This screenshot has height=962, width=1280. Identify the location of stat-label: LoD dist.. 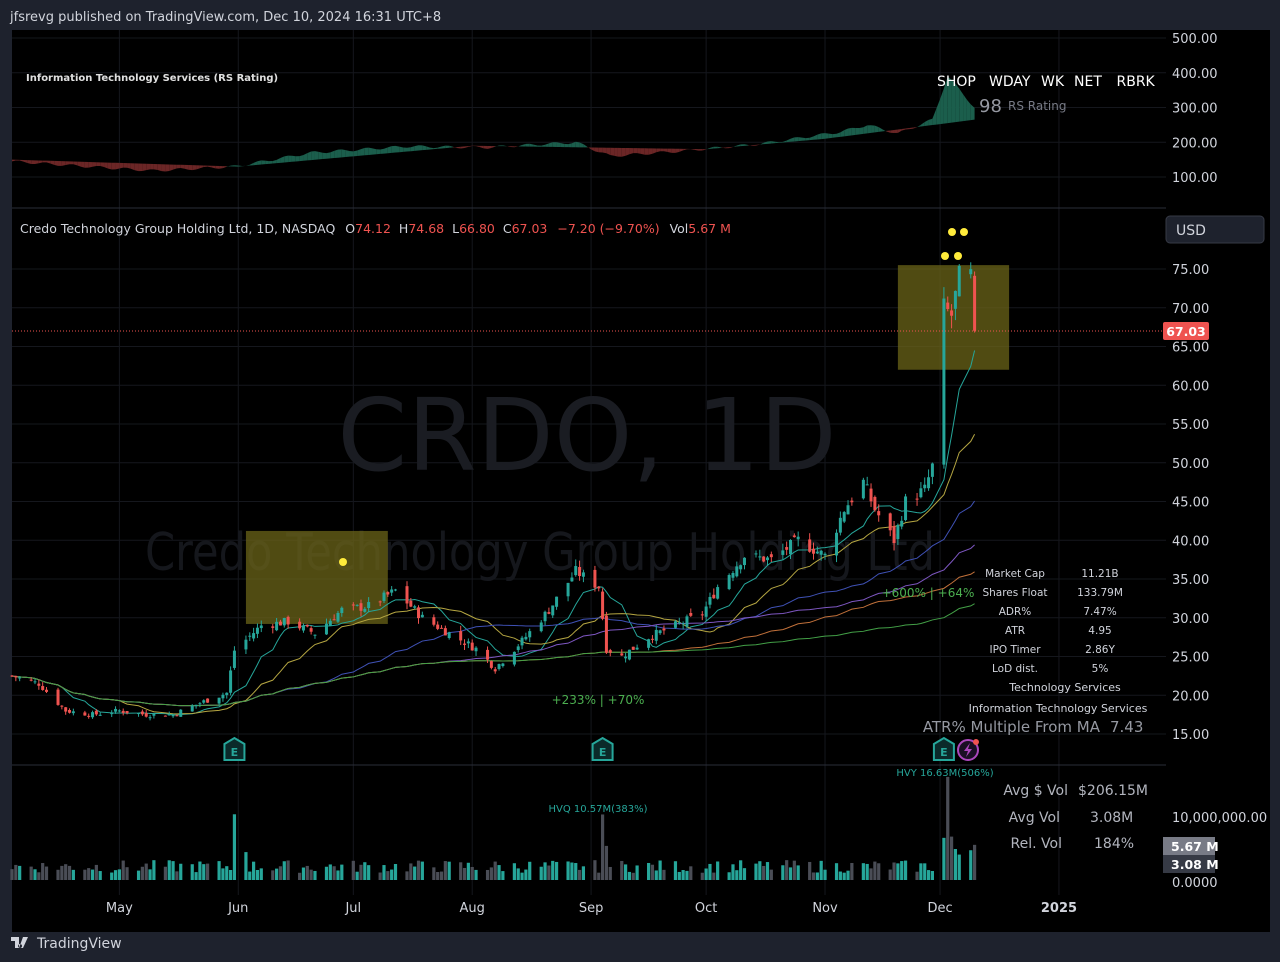
(1015, 669).